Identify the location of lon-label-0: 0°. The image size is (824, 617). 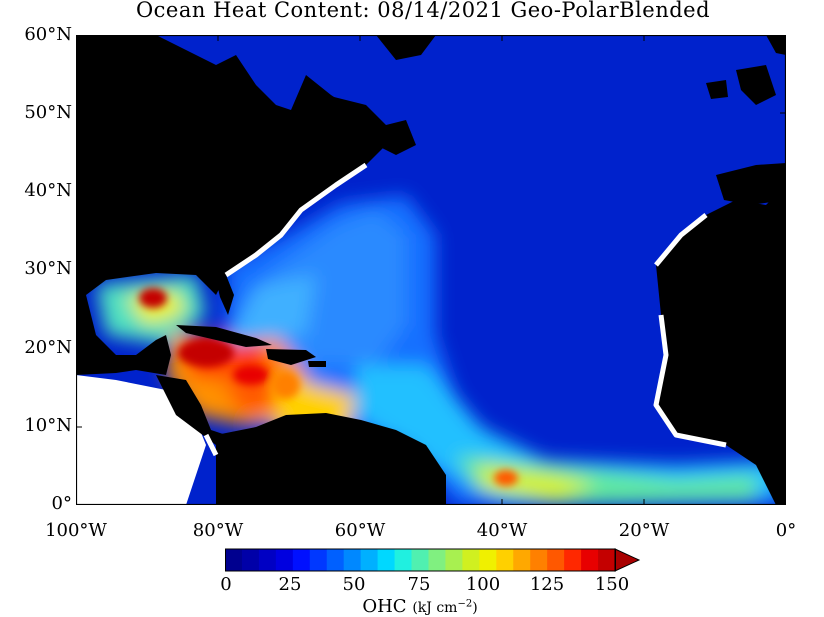
(786, 530).